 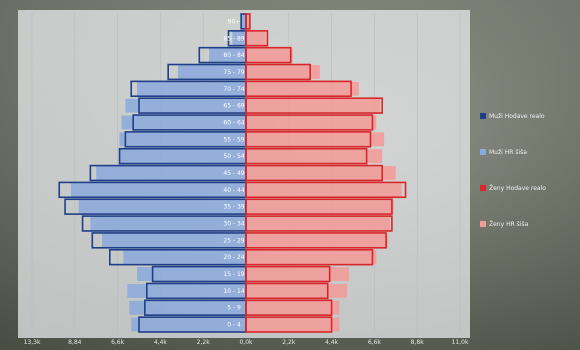 I want to click on x-tick-label: 0,0k, so click(x=246, y=342).